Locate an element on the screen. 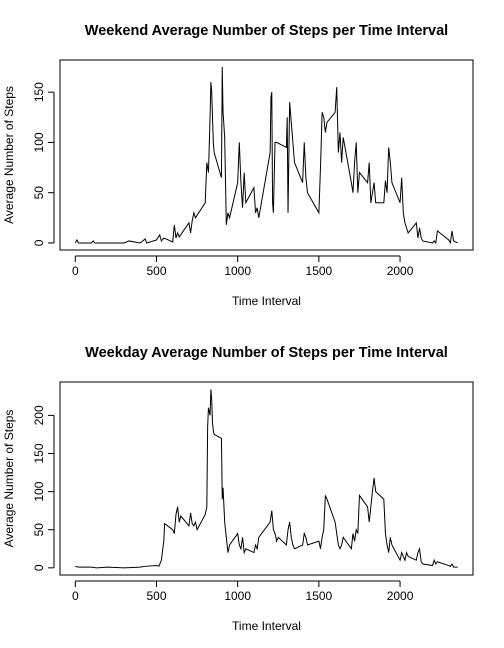 This screenshot has width=504, height=648. y-tick-label: 200 is located at coordinates (39, 415).